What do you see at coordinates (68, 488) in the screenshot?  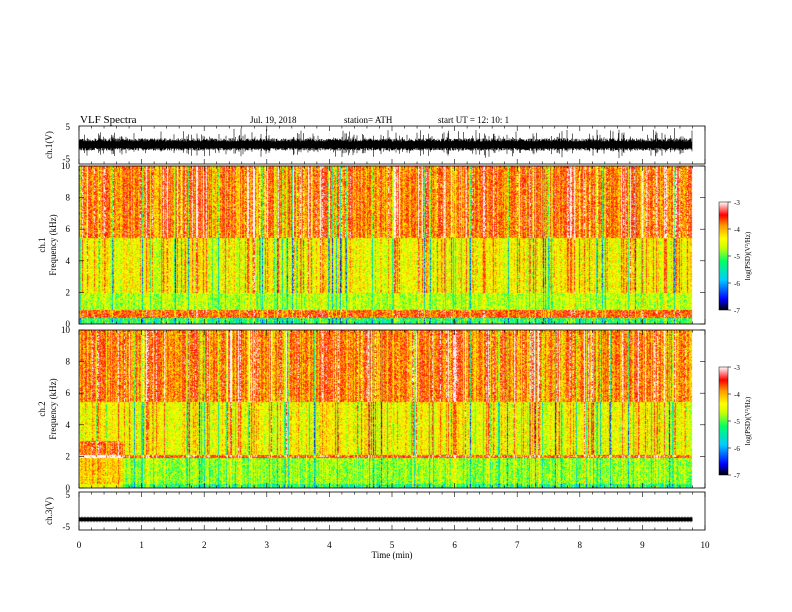 I see `ch2-frequency-tick-label: 0` at bounding box center [68, 488].